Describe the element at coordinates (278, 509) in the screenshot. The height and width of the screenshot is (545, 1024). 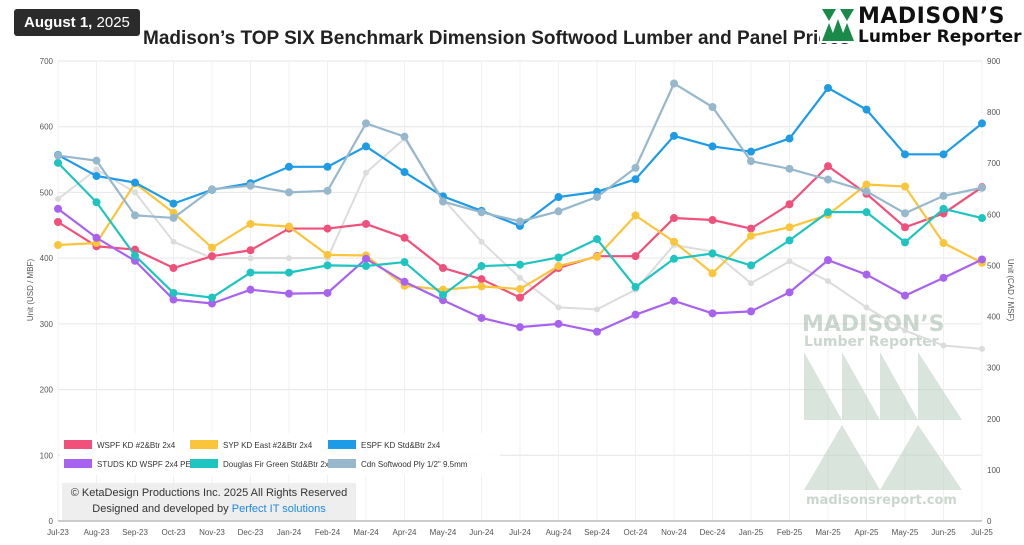
I see `credit-link: Perfect IT solutions` at that location.